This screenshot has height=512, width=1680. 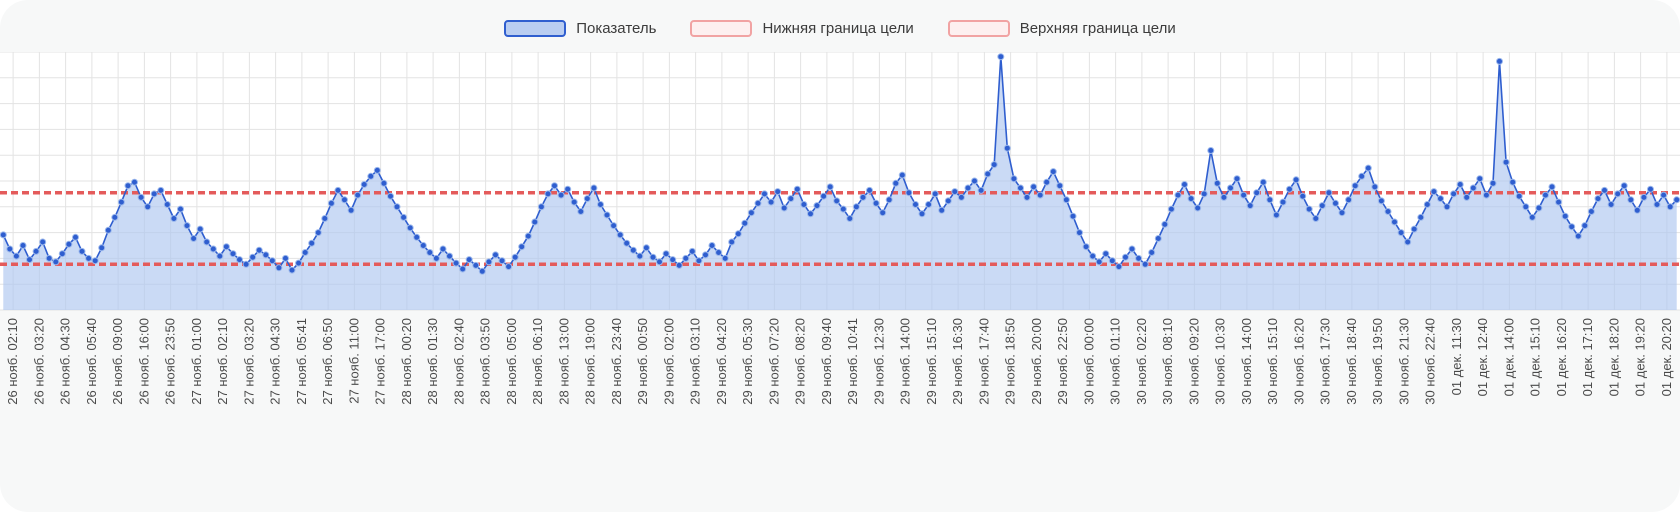 What do you see at coordinates (580, 28) in the screenshot?
I see `legend-item-series: Показатель` at bounding box center [580, 28].